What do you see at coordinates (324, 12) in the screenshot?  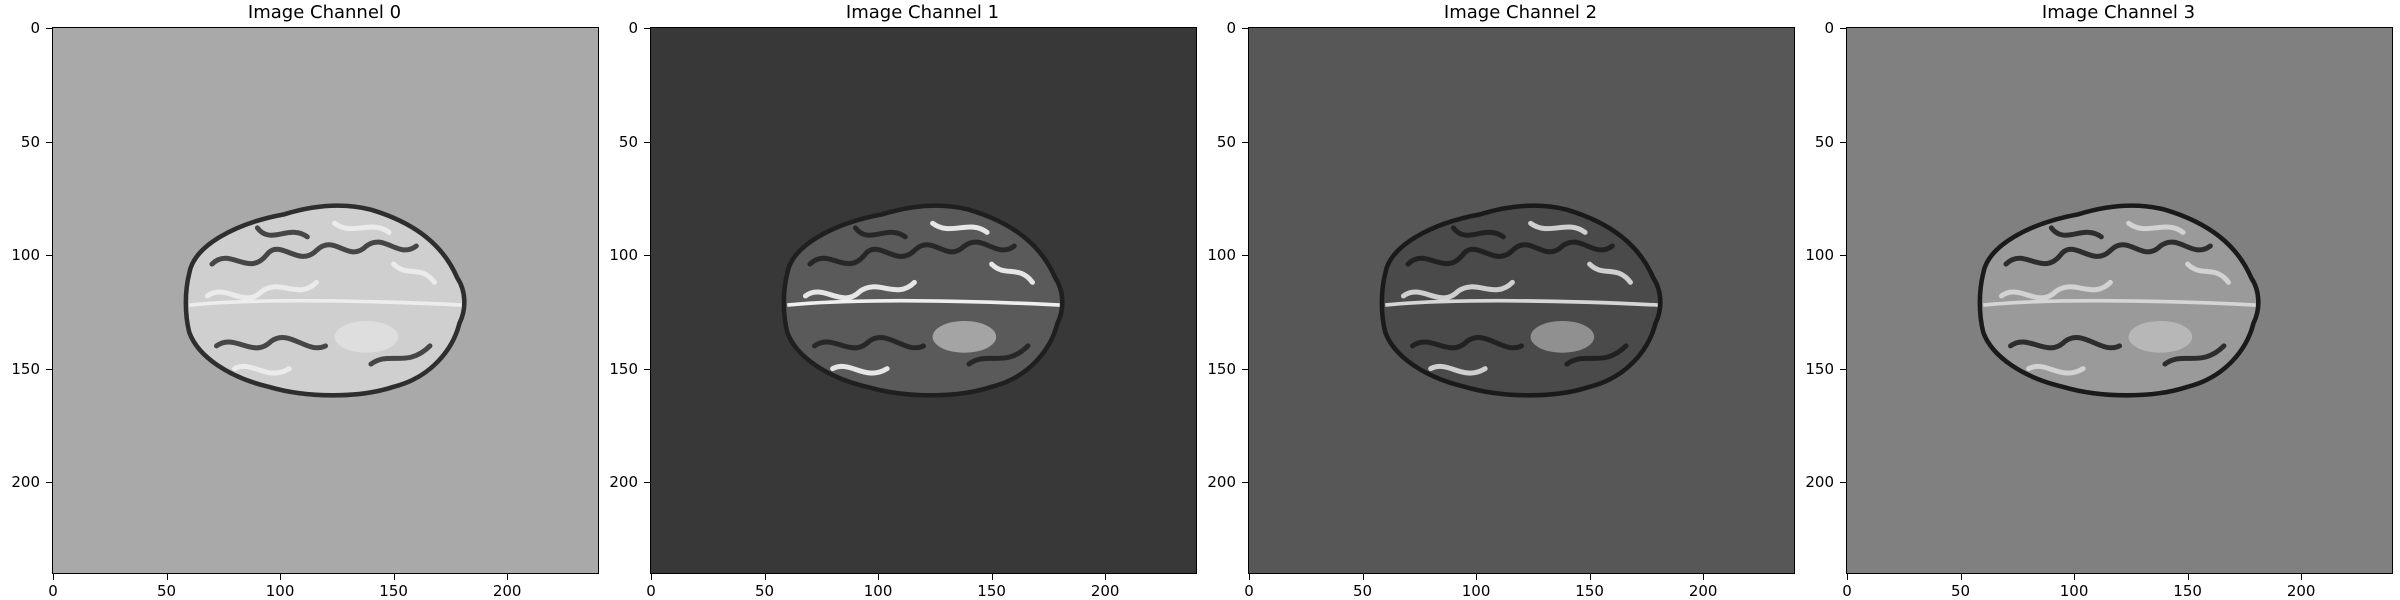 I see `panel-title: Image Channel 0` at bounding box center [324, 12].